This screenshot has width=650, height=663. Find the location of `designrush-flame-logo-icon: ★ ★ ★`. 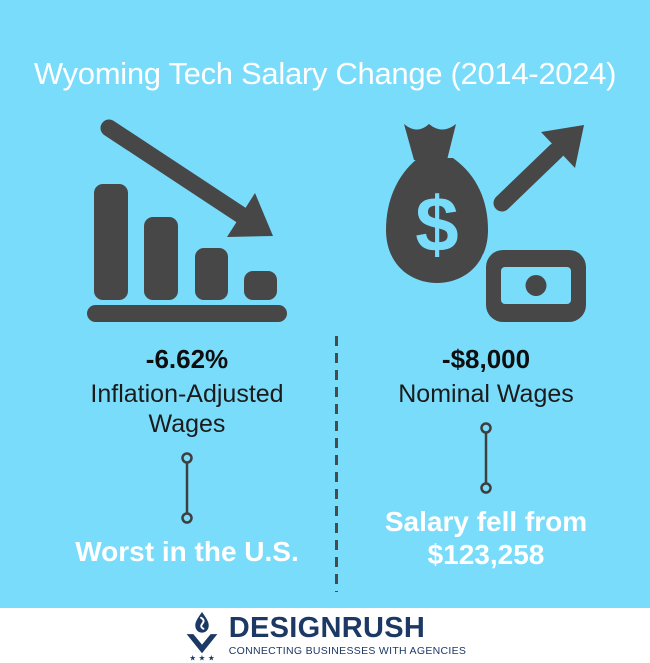

designrush-flame-logo-icon: ★ ★ ★ is located at coordinates (202, 636).